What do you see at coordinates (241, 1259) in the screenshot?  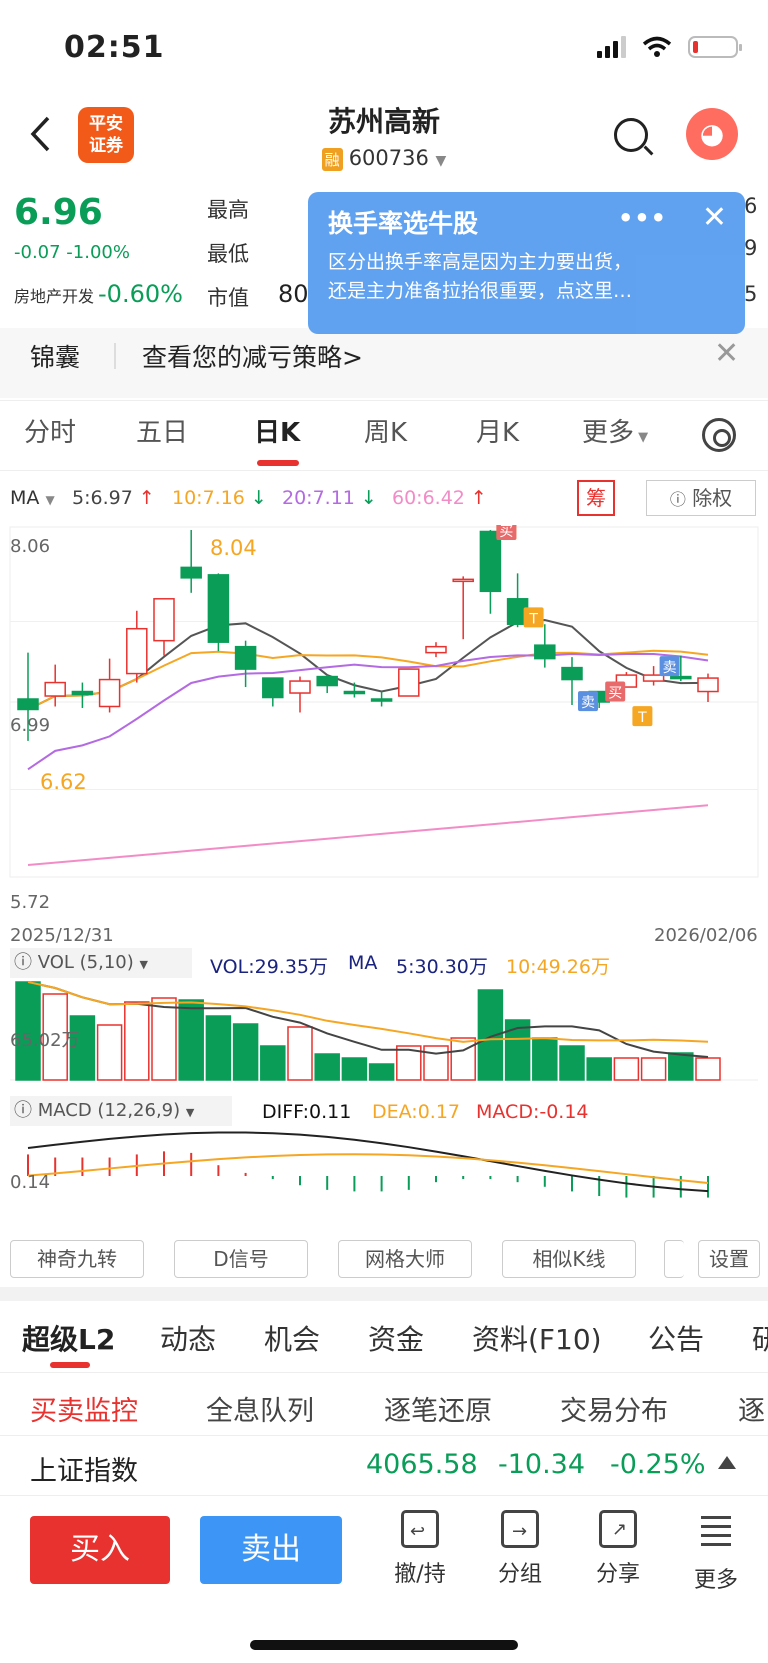 I see `tool-d-signal: D信号` at bounding box center [241, 1259].